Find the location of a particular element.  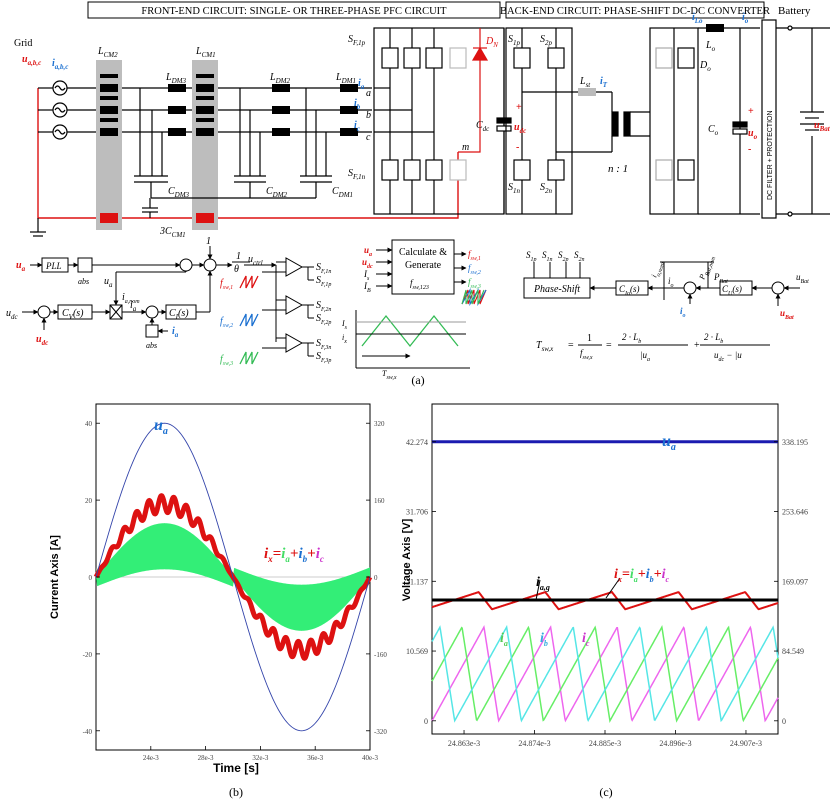

dc-filter-box is located at coordinates (769, 119).